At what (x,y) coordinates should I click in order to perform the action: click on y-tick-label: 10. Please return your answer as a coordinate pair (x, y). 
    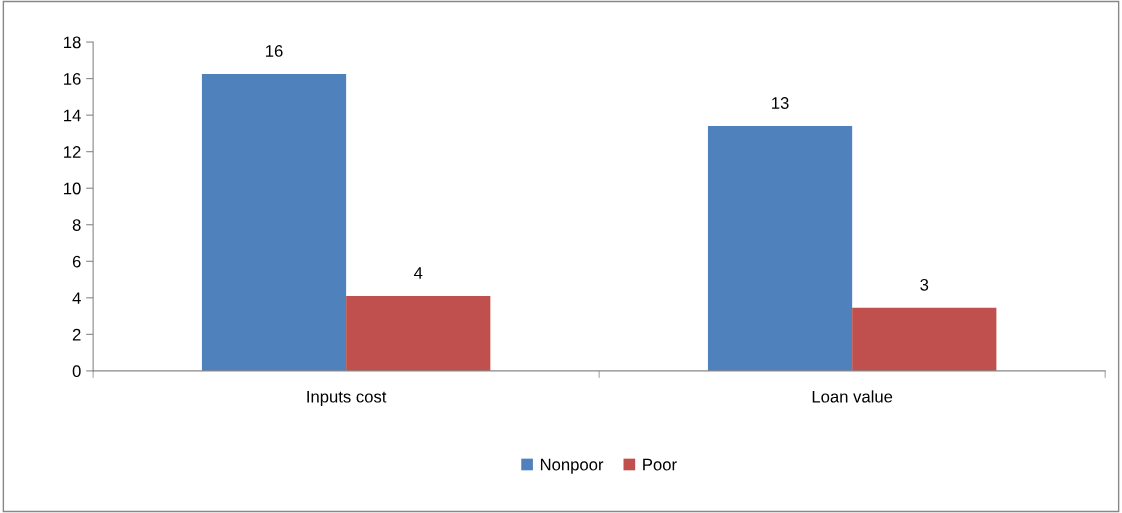
    Looking at the image, I should click on (72, 188).